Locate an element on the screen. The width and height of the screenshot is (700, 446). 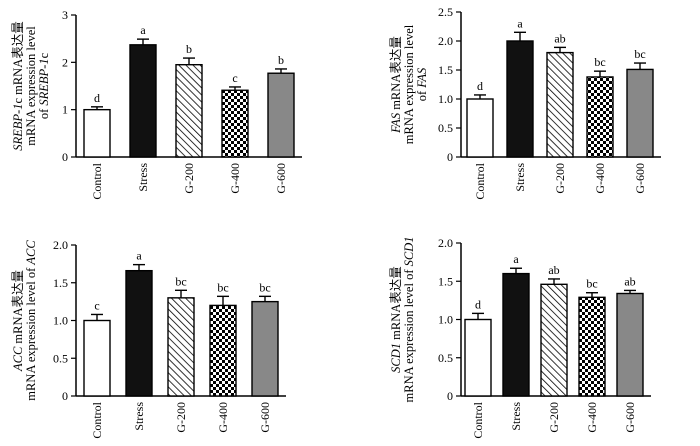
y-axis-label-segment: c mRNA表达量 is located at coordinates (18, 62).